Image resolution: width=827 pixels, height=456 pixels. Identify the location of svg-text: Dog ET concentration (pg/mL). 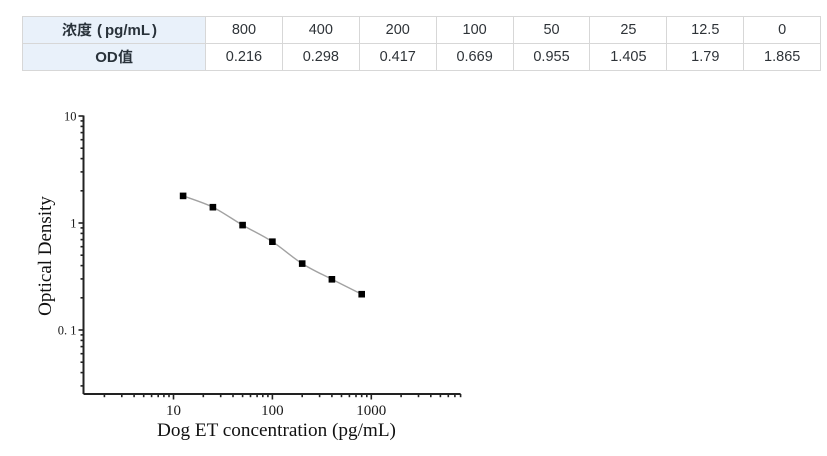
(276, 430).